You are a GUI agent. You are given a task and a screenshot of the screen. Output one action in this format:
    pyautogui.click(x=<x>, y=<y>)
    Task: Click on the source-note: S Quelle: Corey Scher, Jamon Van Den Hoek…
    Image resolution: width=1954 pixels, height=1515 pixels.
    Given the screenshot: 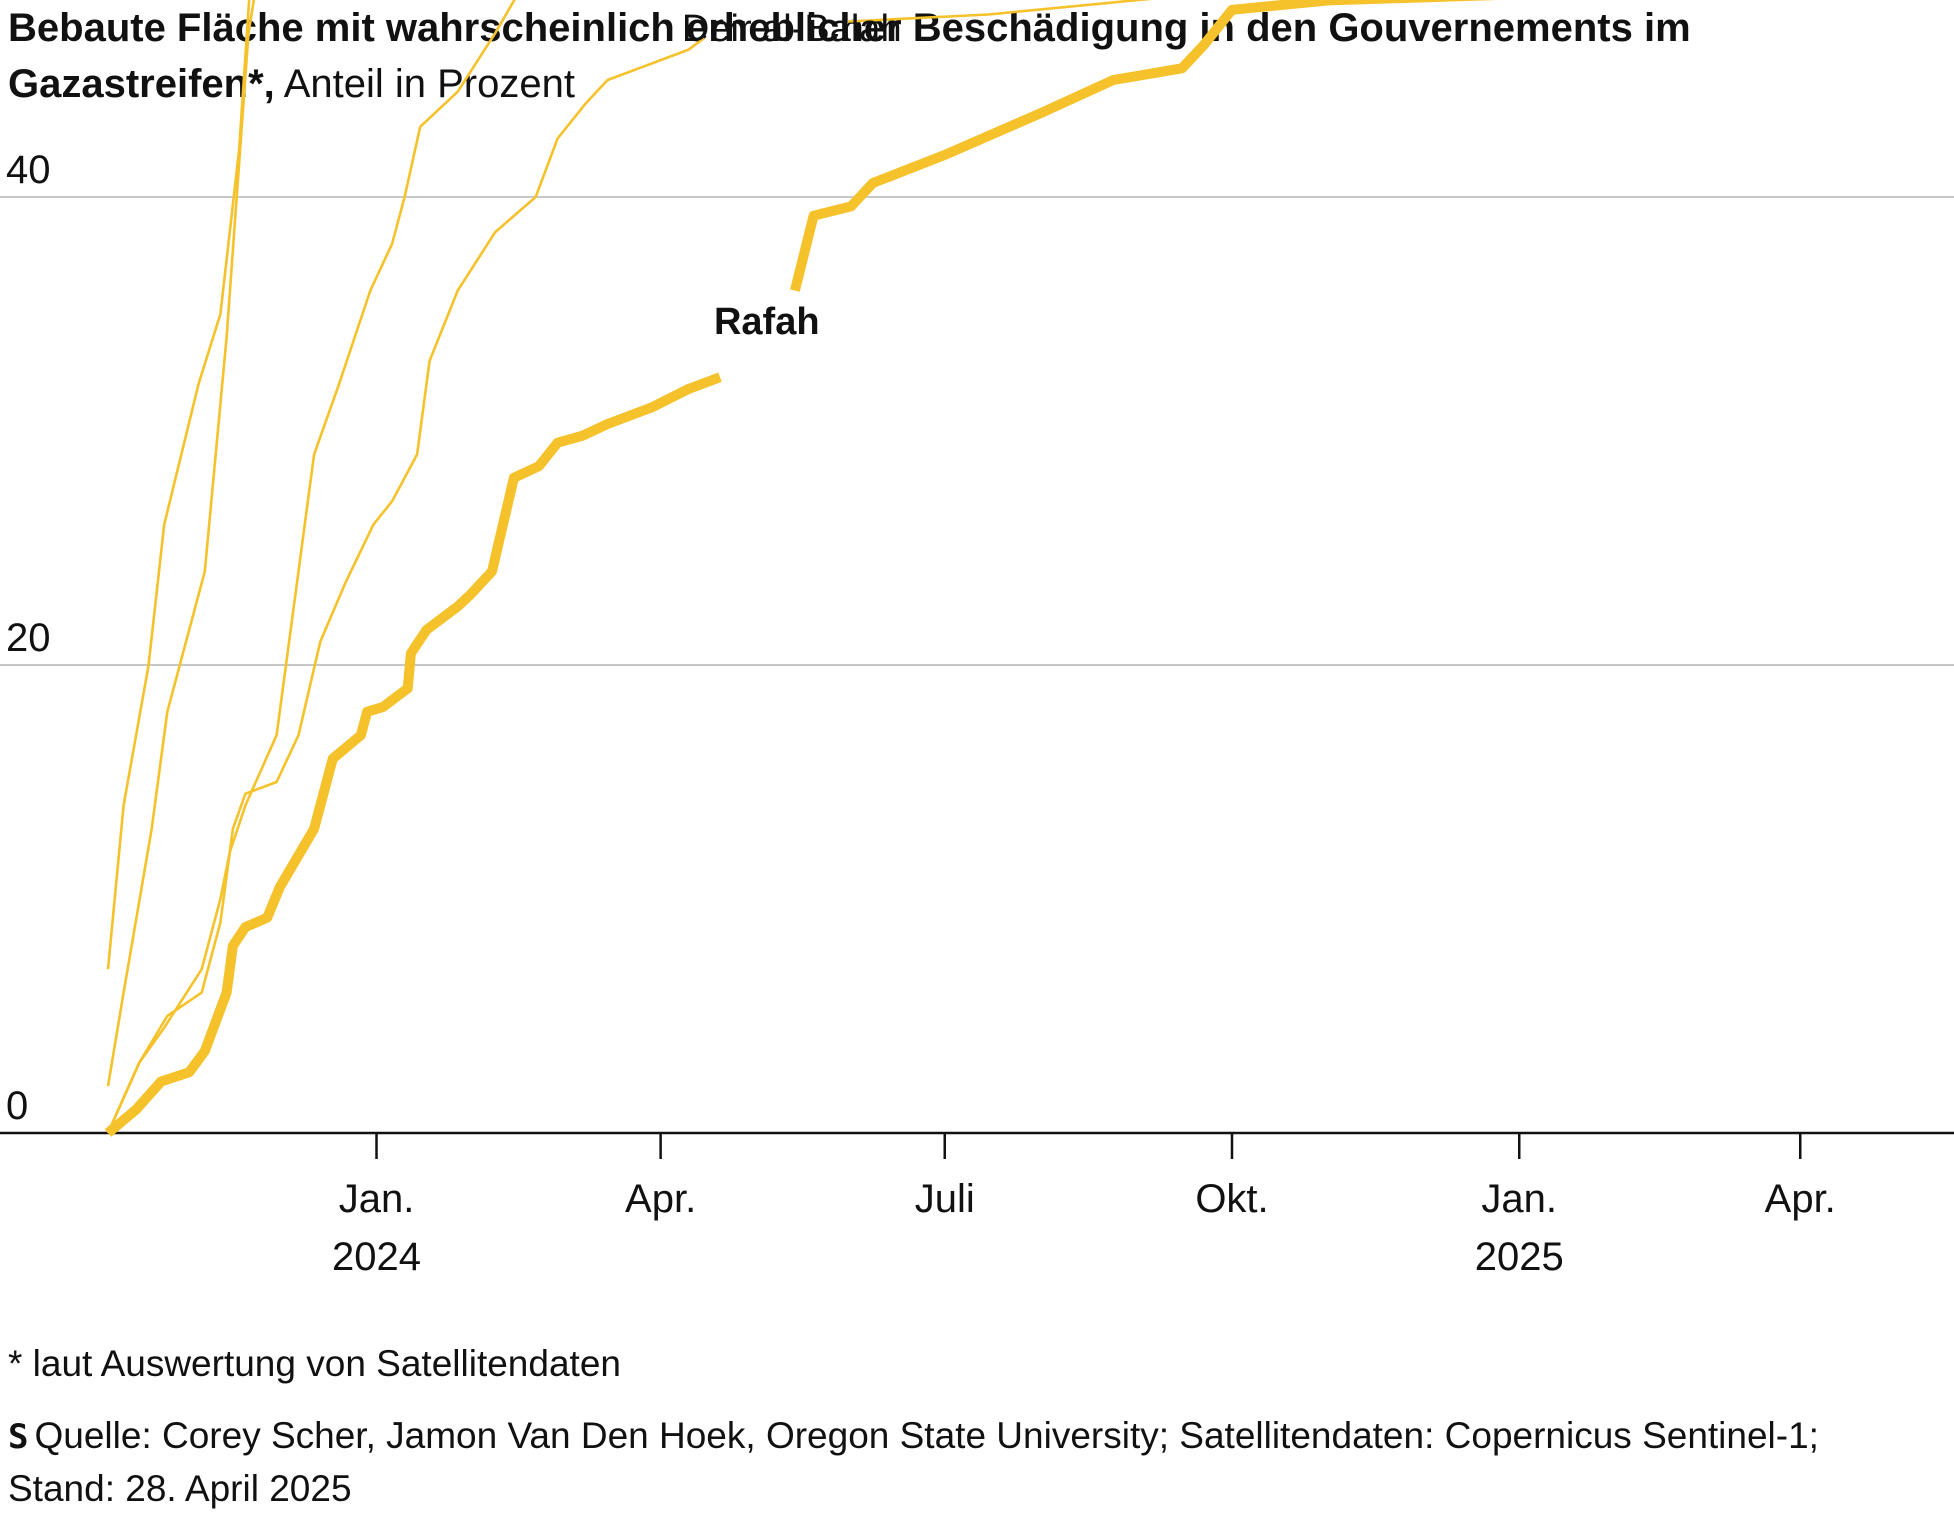 What is the action you would take?
    pyautogui.click(x=958, y=1462)
    